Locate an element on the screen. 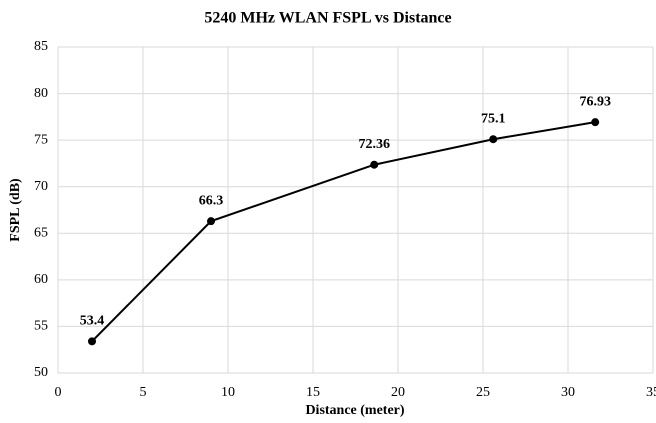 The height and width of the screenshot is (423, 656). data-label: 53.4 is located at coordinates (92, 321).